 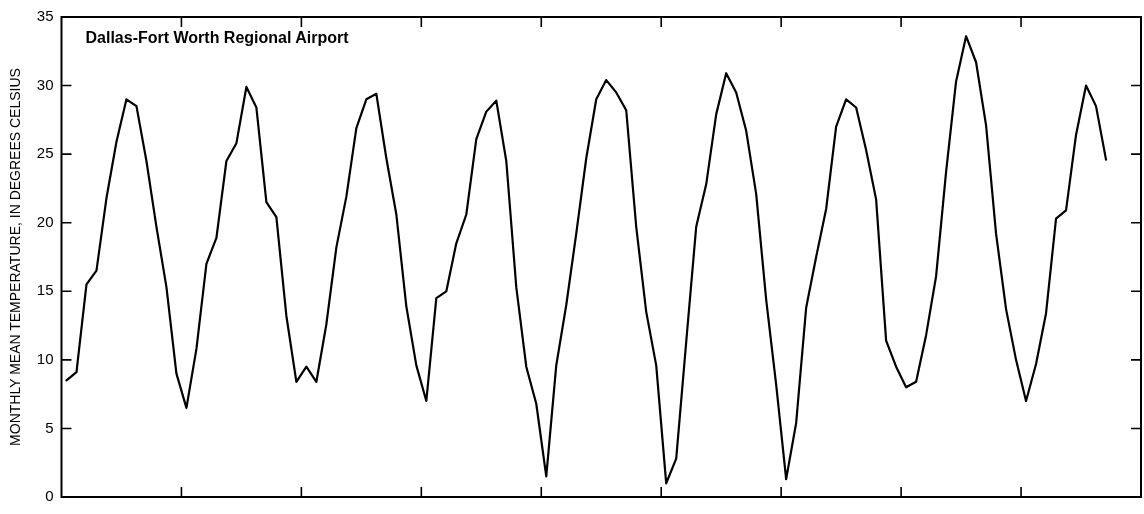 I want to click on y-tick-label: 15, so click(x=45, y=290).